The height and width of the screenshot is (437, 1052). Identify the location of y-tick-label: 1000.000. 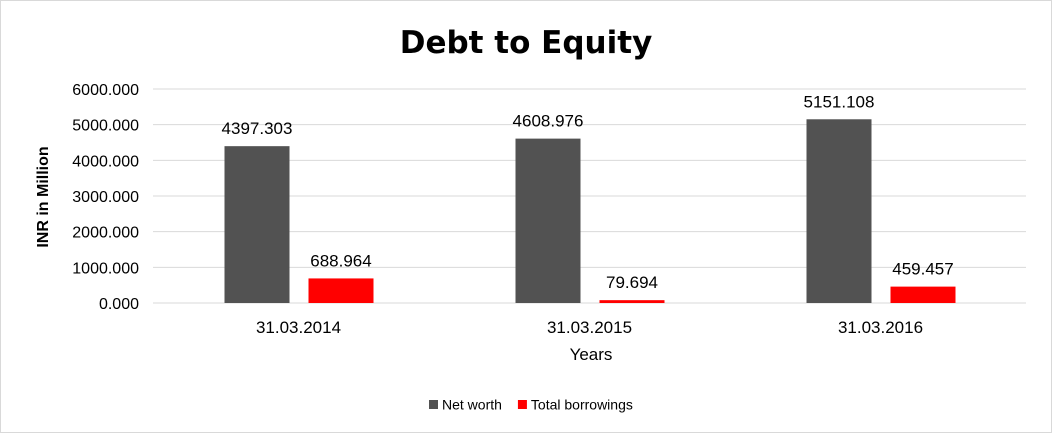
(105, 268).